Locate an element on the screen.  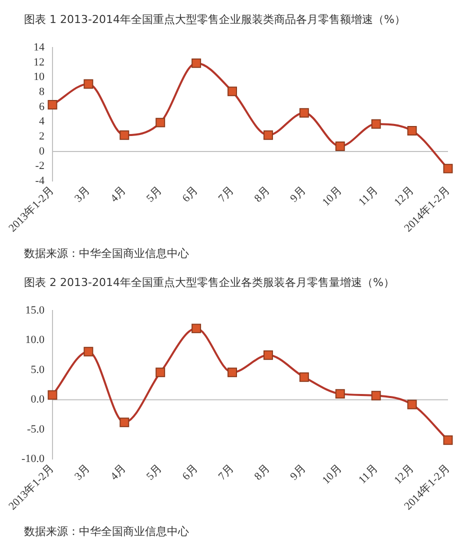
y-tick-label: 5.0 is located at coordinates (37, 370).